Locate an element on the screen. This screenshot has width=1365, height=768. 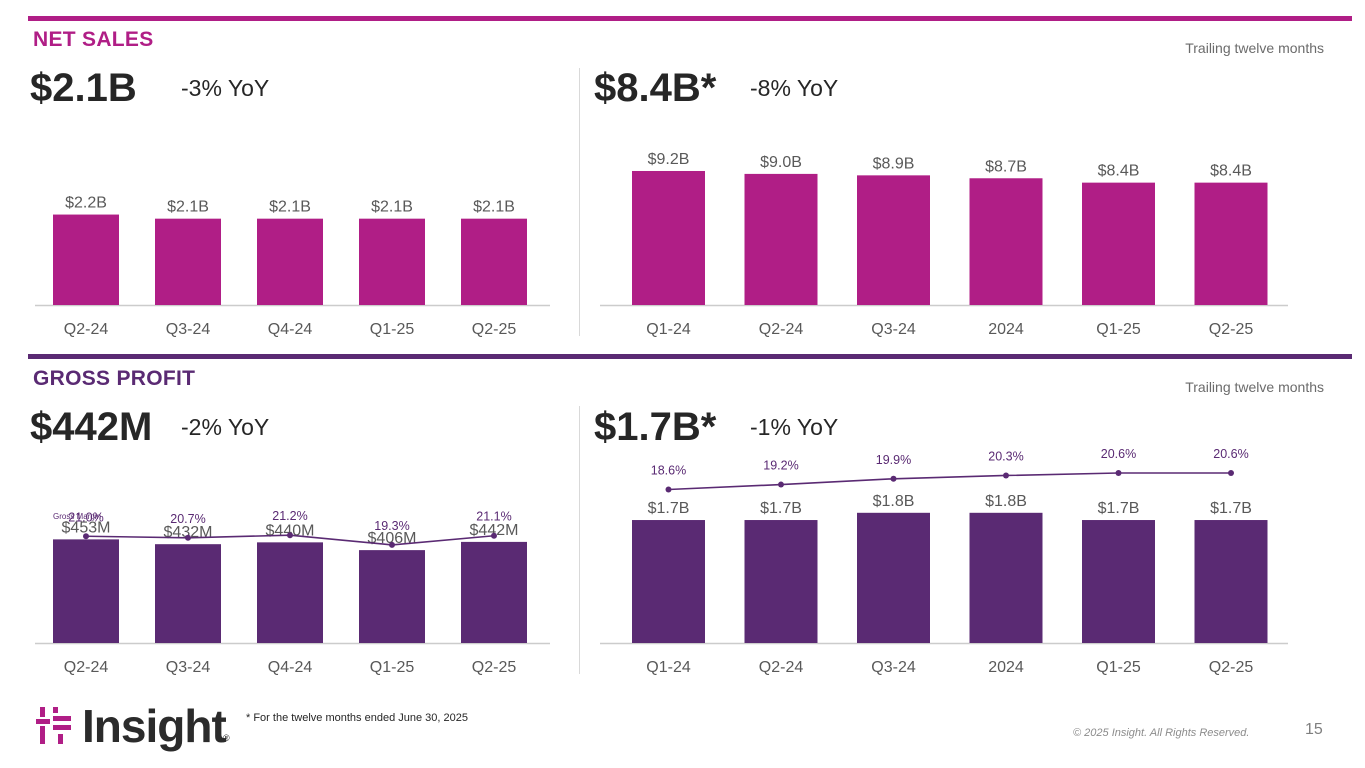
gross-profit-quarter-yoy: -2% YoY is located at coordinates (225, 427).